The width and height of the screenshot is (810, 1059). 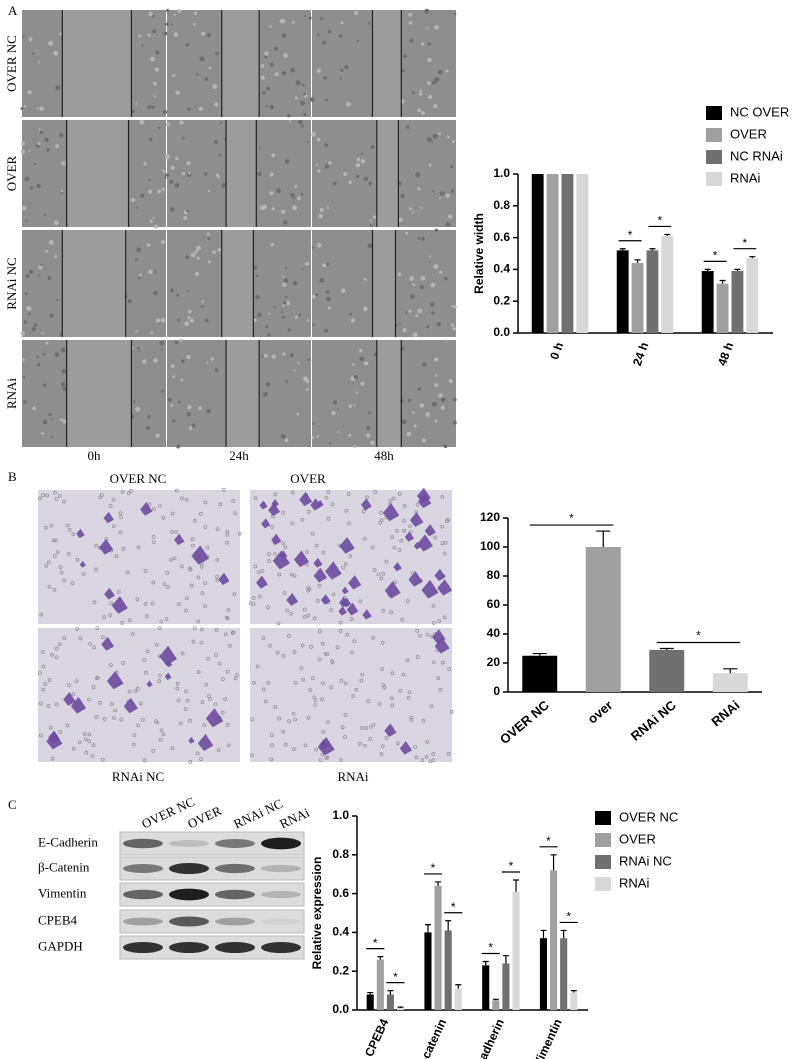 I want to click on x-tick-label: over, so click(x=600, y=711).